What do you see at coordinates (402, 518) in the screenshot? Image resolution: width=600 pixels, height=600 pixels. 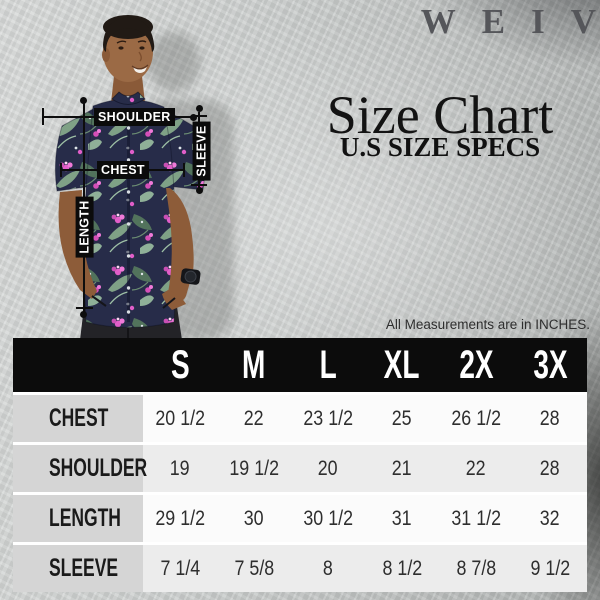 I see `size-cell: 31` at bounding box center [402, 518].